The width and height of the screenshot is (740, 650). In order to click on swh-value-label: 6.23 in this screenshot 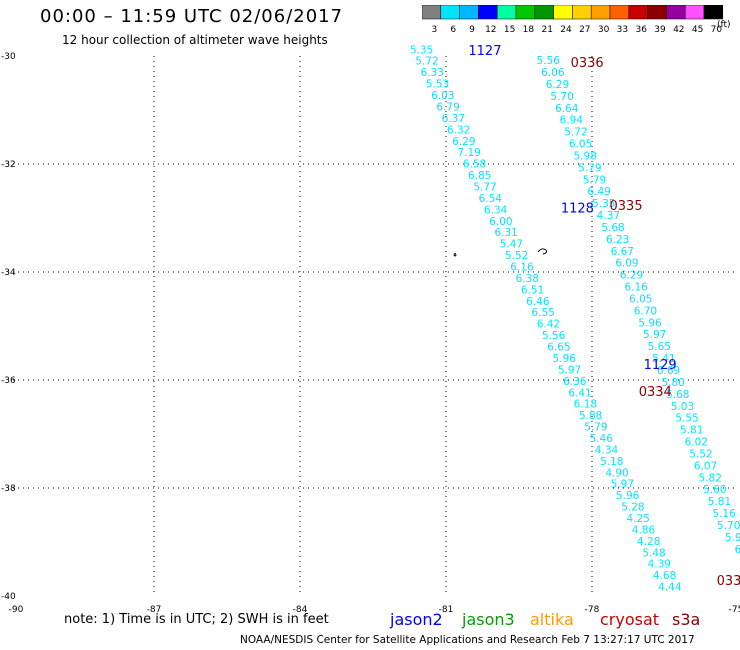, I will do `click(617, 240)`.